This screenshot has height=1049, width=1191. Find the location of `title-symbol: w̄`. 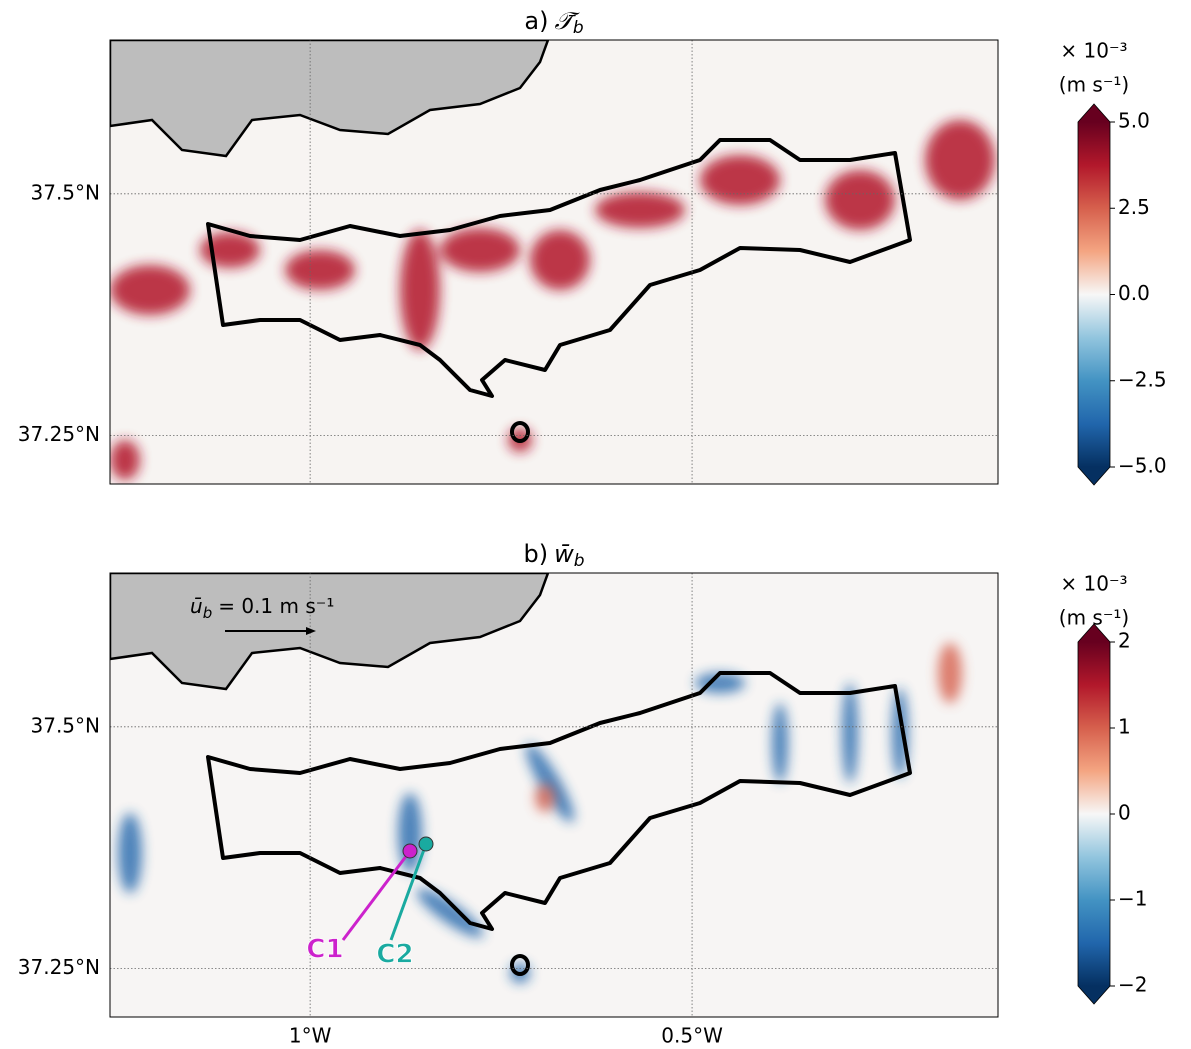

title-symbol: w̄ is located at coordinates (564, 554).